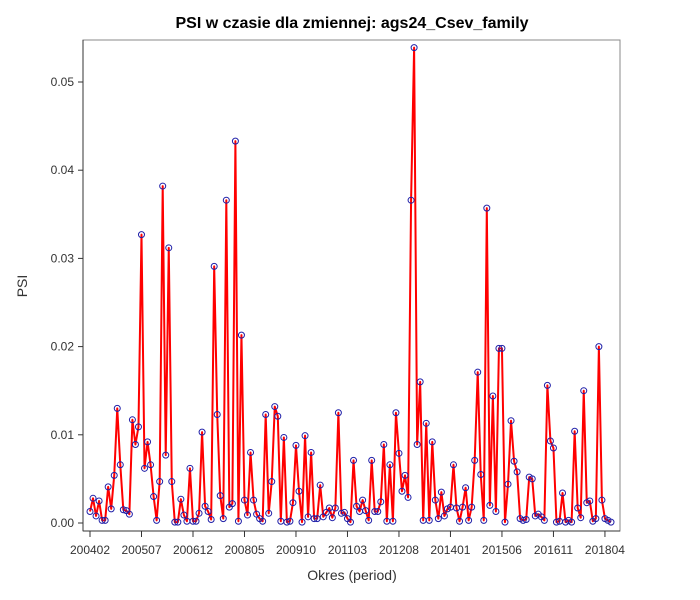 The height and width of the screenshot is (600, 700). Describe the element at coordinates (67, 302) in the screenshot. I see `y-axis-ticks: 0.00 0.01 0.02 0.03 0.04 0.05` at that location.